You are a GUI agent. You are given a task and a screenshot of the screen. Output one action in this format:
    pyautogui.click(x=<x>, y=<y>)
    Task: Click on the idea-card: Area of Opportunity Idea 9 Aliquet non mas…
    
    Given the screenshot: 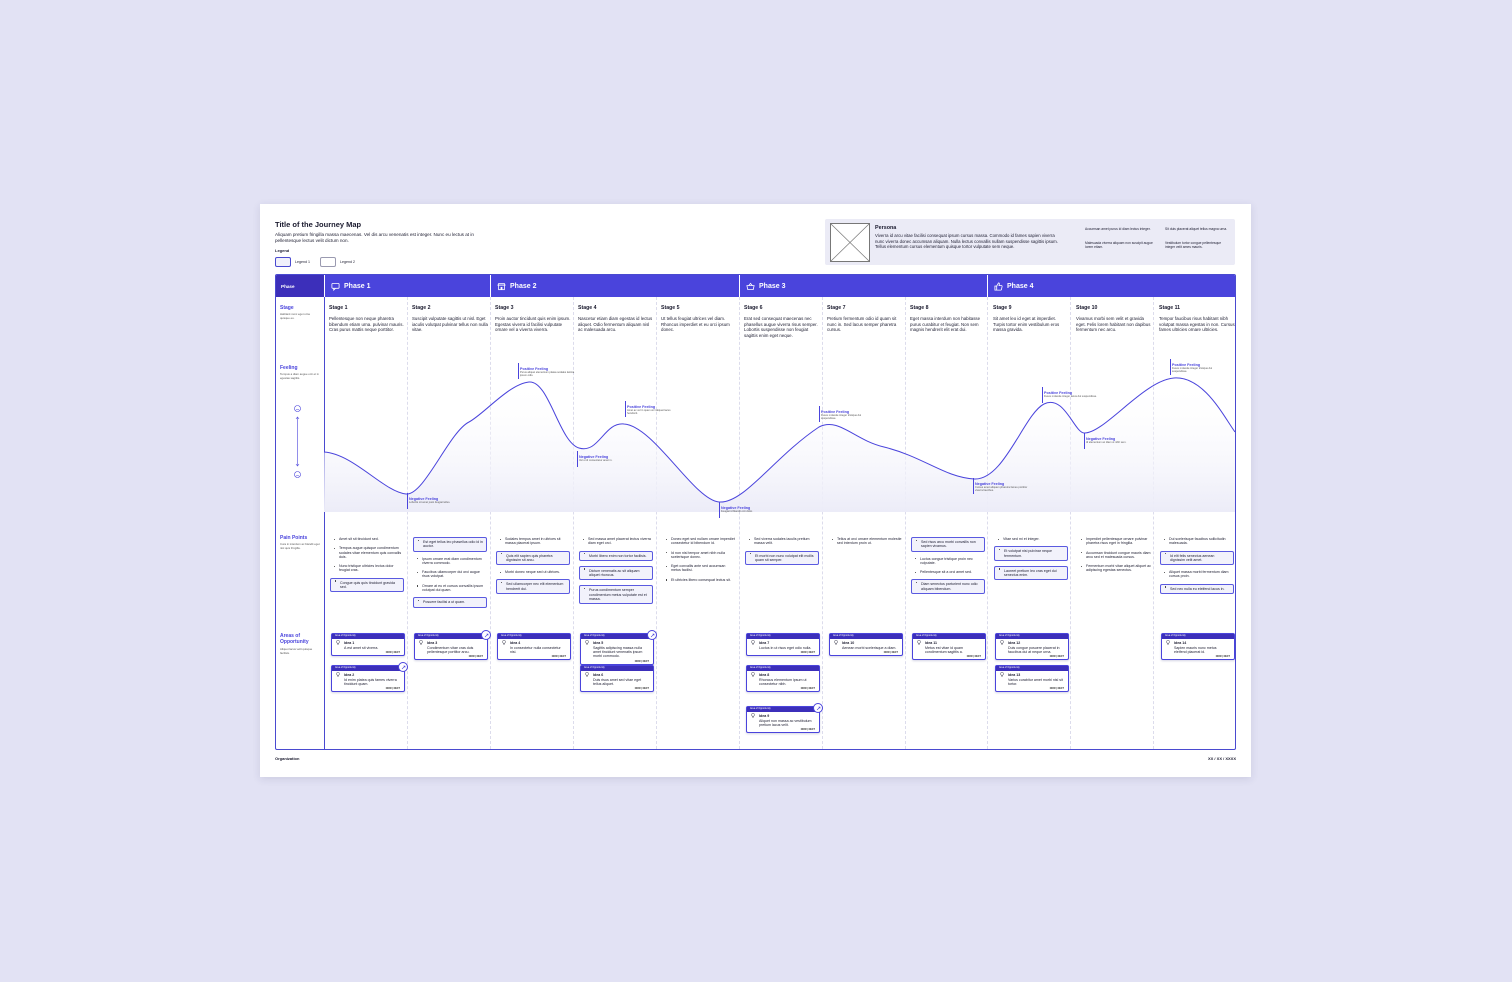 What is the action you would take?
    pyautogui.click(x=784, y=718)
    